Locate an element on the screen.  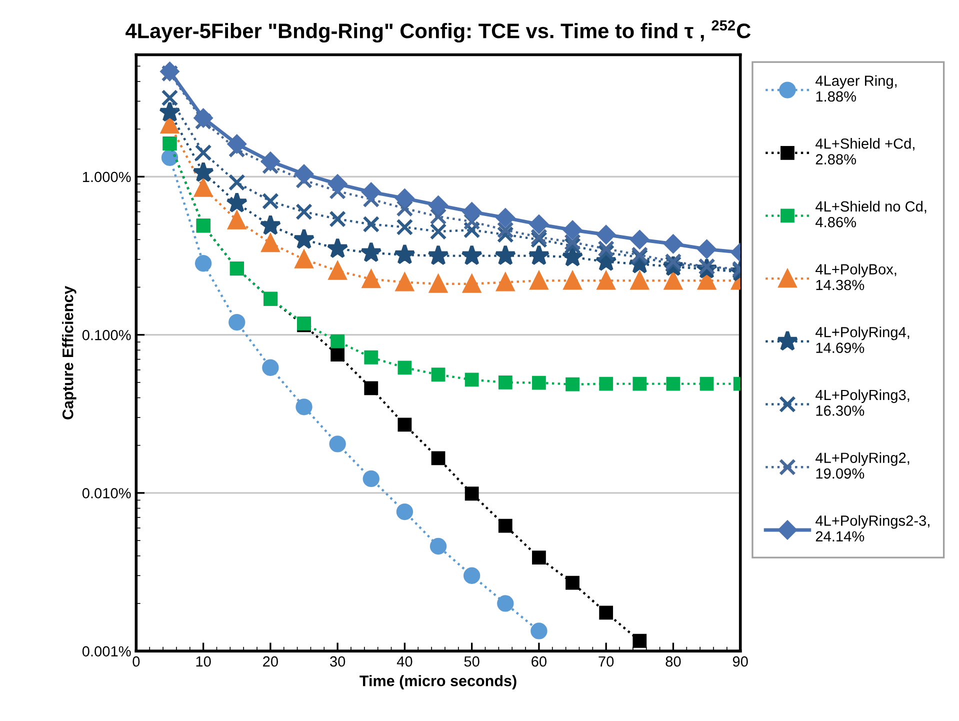
x-tick-label: 10 is located at coordinates (203, 661).